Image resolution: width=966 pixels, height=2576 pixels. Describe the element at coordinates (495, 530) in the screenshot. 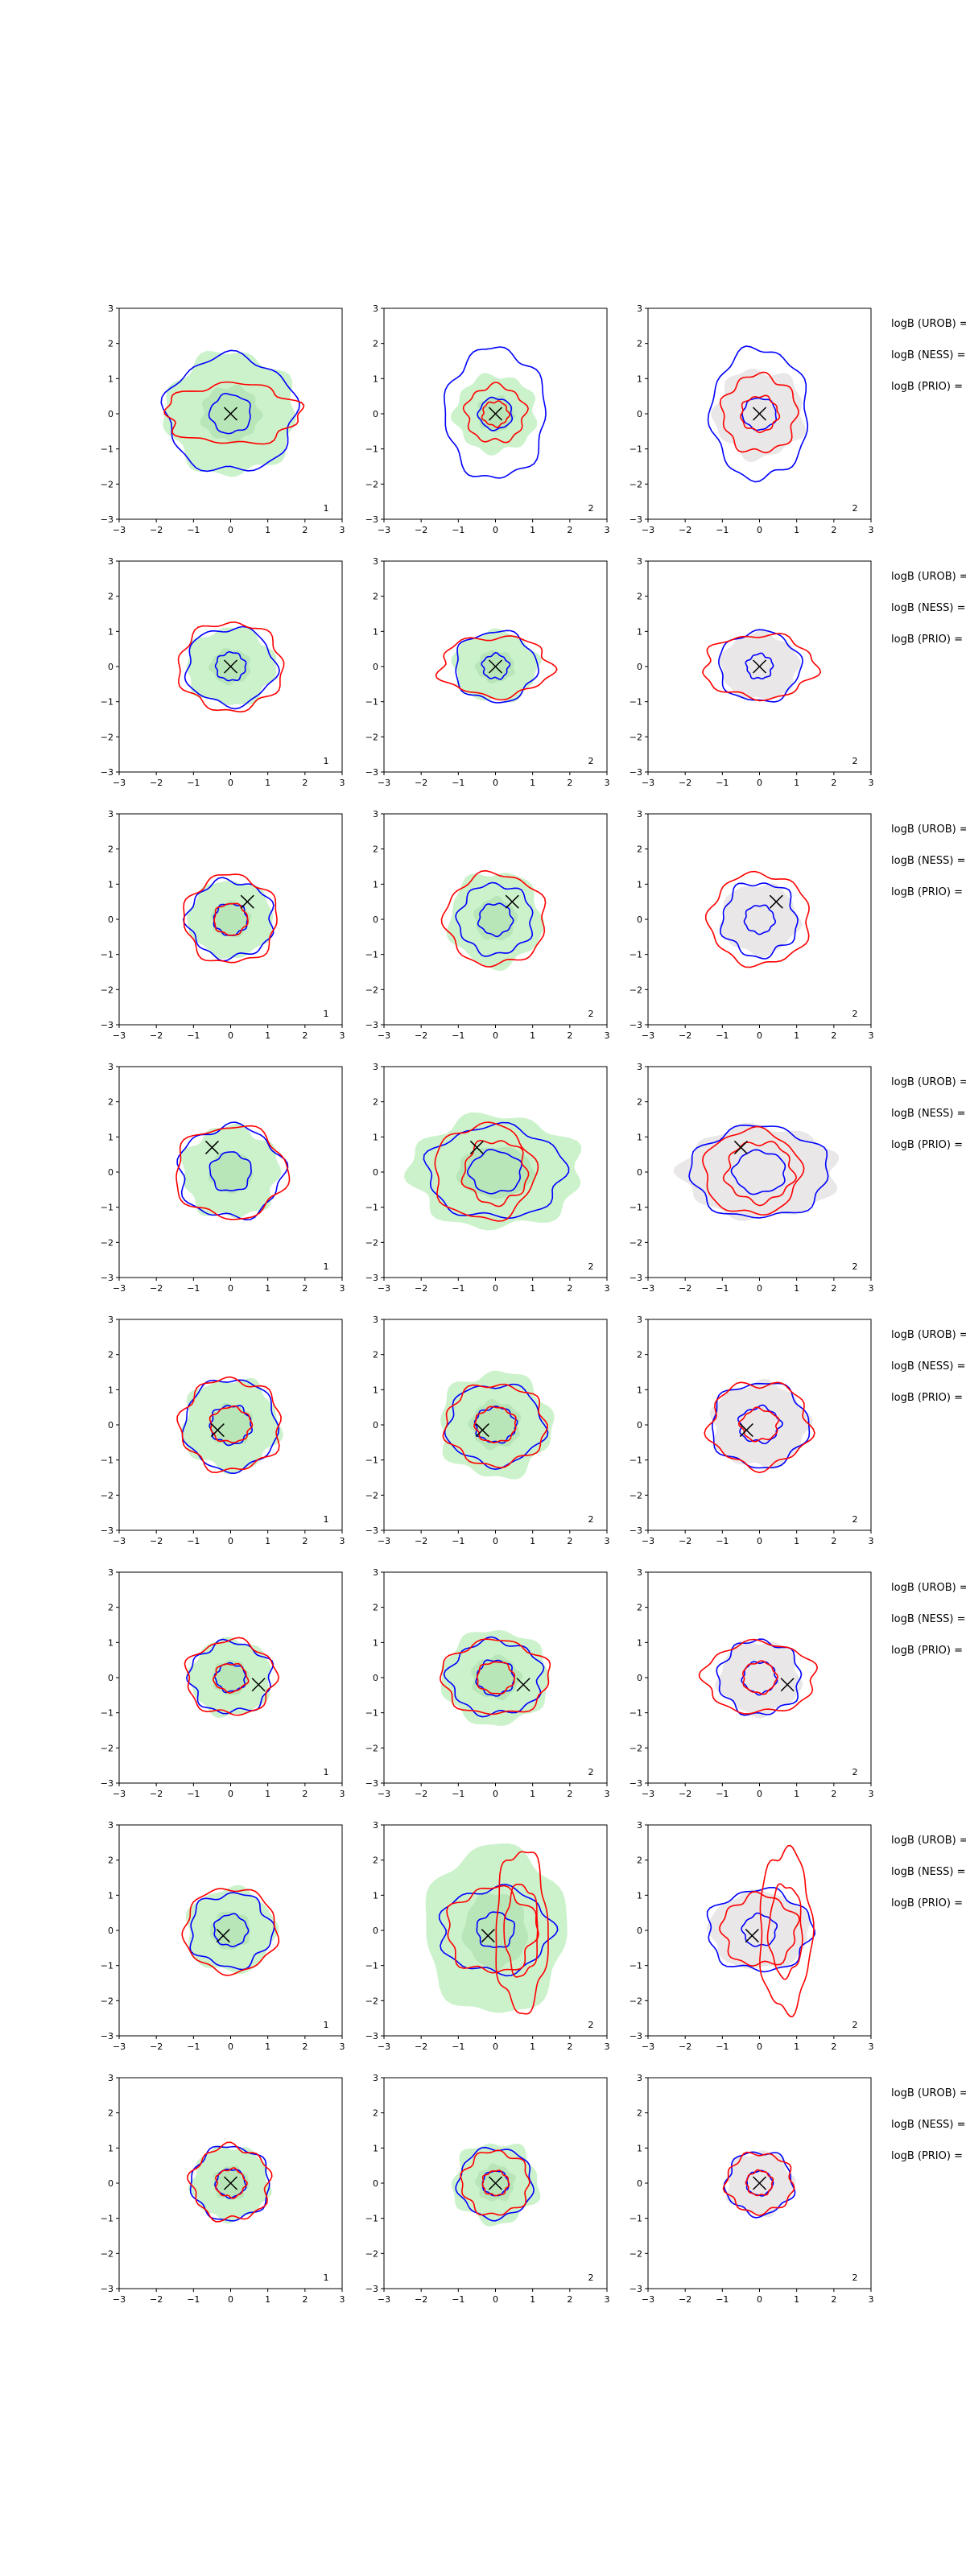

I see `x-tick-label: 0` at that location.